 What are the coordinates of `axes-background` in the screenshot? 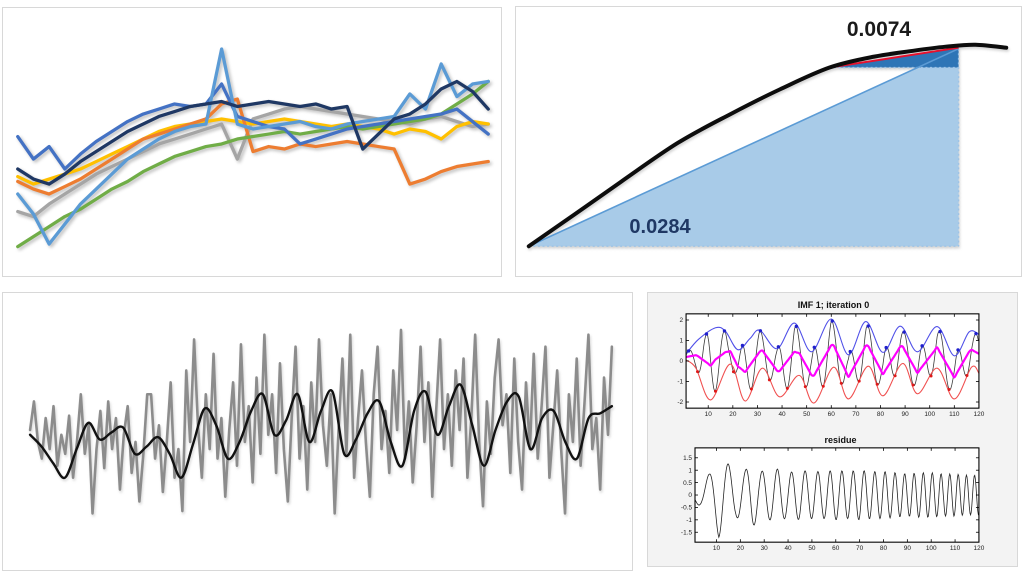 It's located at (837, 495).